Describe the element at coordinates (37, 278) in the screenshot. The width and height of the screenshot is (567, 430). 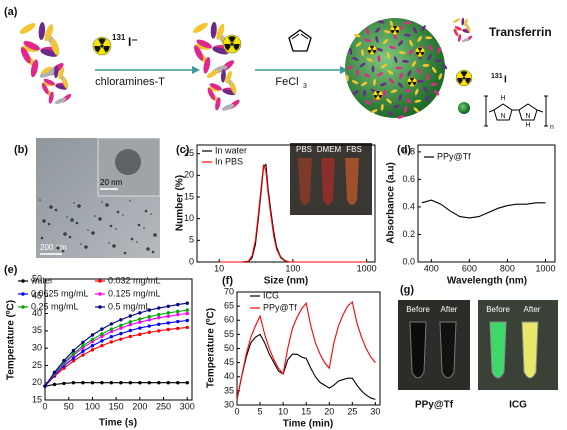
I see `y-tick-label: 50` at that location.